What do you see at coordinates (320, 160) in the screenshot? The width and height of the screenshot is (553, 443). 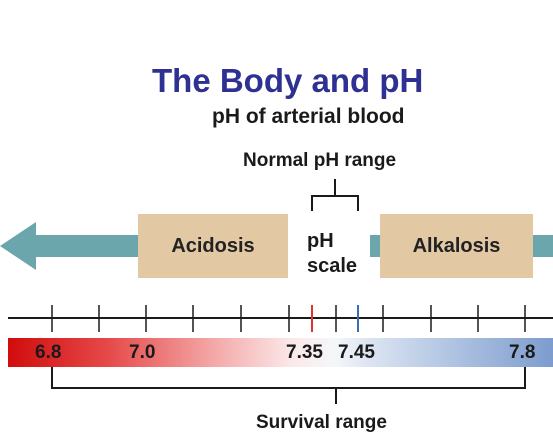 I see `normal-range-label: Normal pH range` at bounding box center [320, 160].